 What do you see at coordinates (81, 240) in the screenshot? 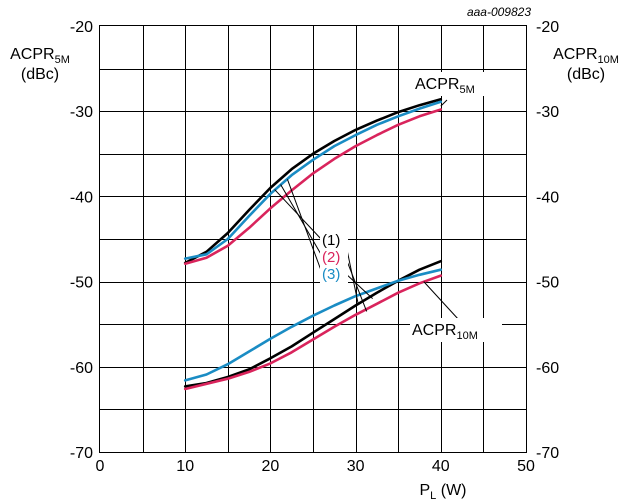
I see `y-left-tick-labels: -70 -60 -50 -40 -30 -20` at bounding box center [81, 240].